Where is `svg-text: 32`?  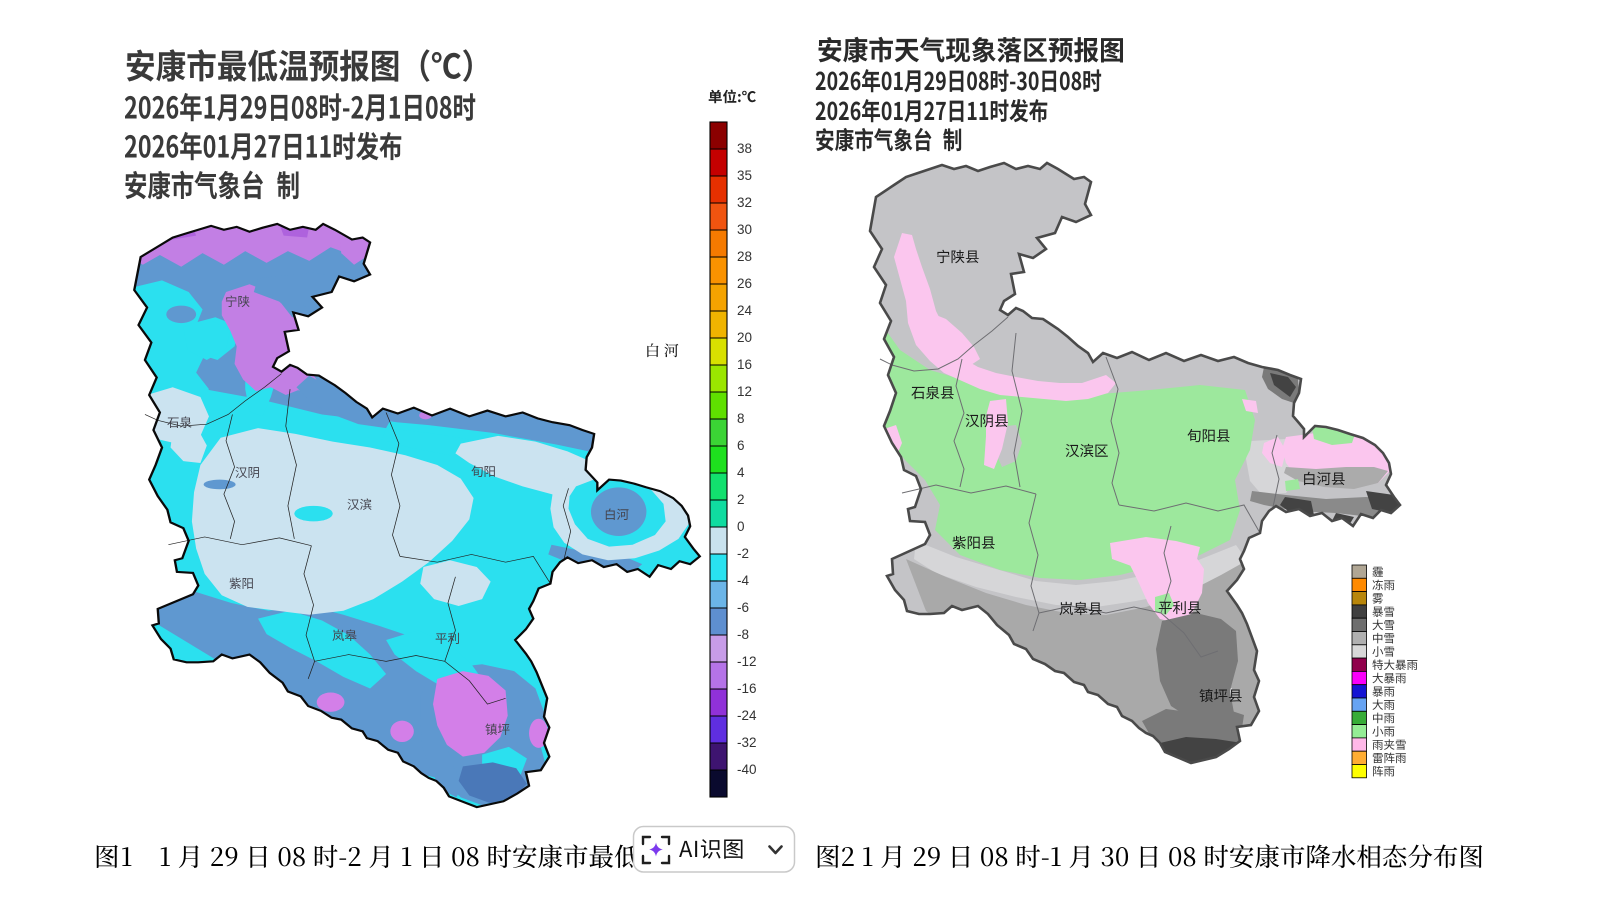 svg-text: 32 is located at coordinates (744, 202).